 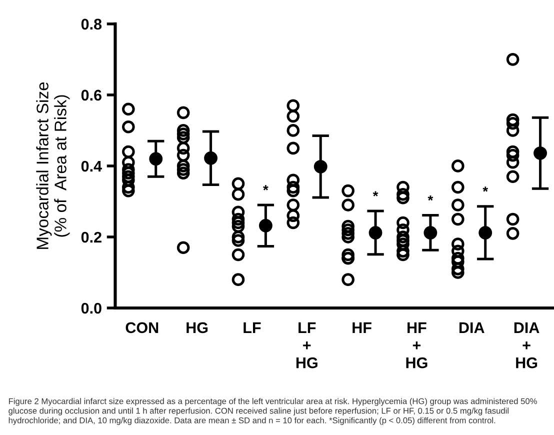 I want to click on x-tick-label: HG, so click(x=197, y=328).